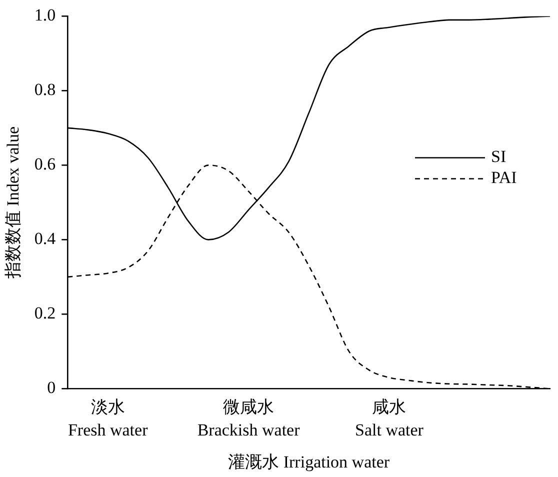 This screenshot has height=477, width=558. I want to click on x-axis-title: 灌溉水 Irrigation water, so click(309, 462).